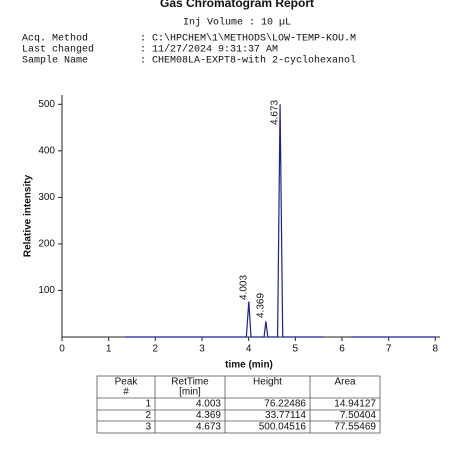 The image size is (474, 474). What do you see at coordinates (126, 392) in the screenshot?
I see `table-header: #` at bounding box center [126, 392].